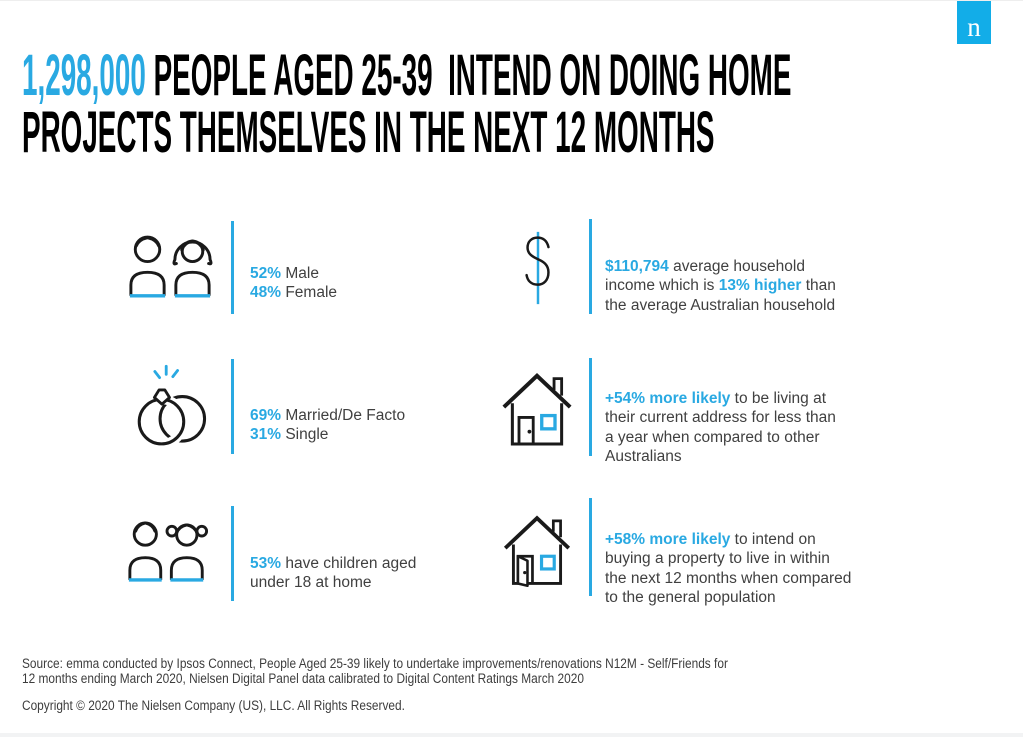  Describe the element at coordinates (974, 26) in the screenshot. I see `nielsen-logo-letter: n` at that location.